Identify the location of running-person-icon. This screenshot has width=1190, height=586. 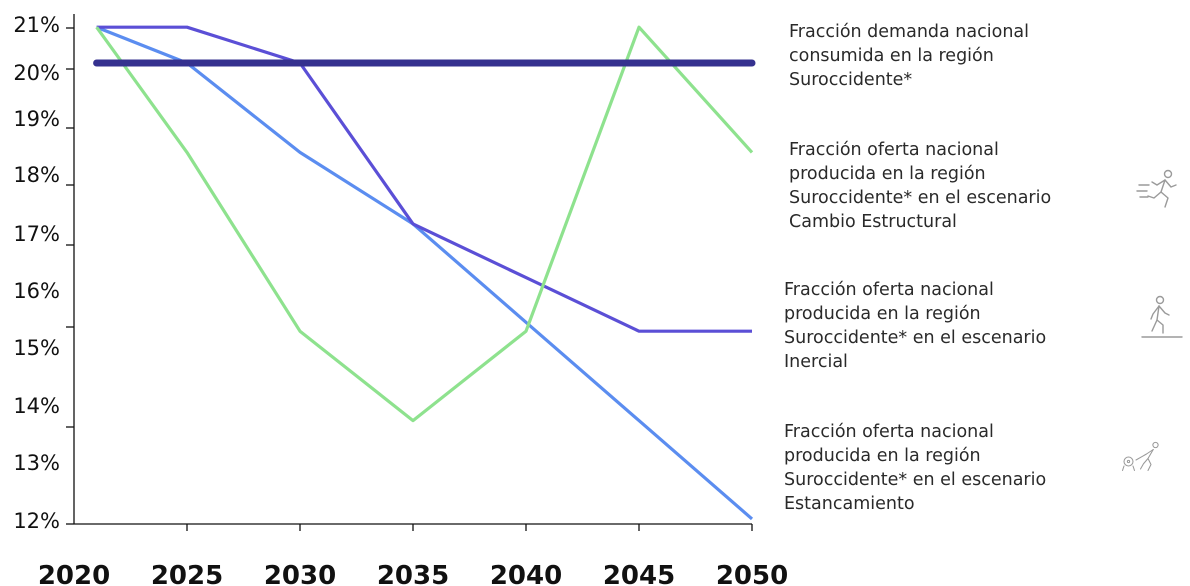
(1156, 188).